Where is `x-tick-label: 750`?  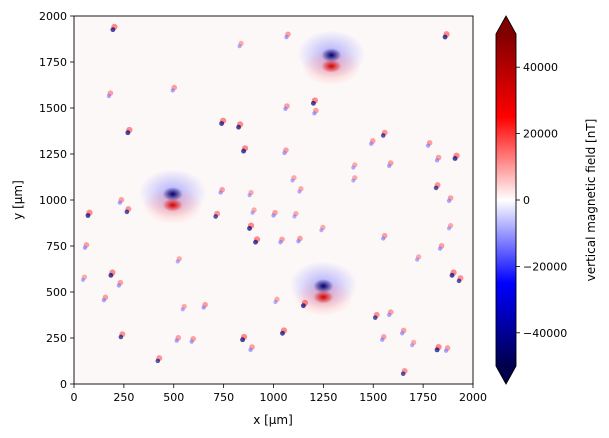
x-tick-label: 750 is located at coordinates (223, 397).